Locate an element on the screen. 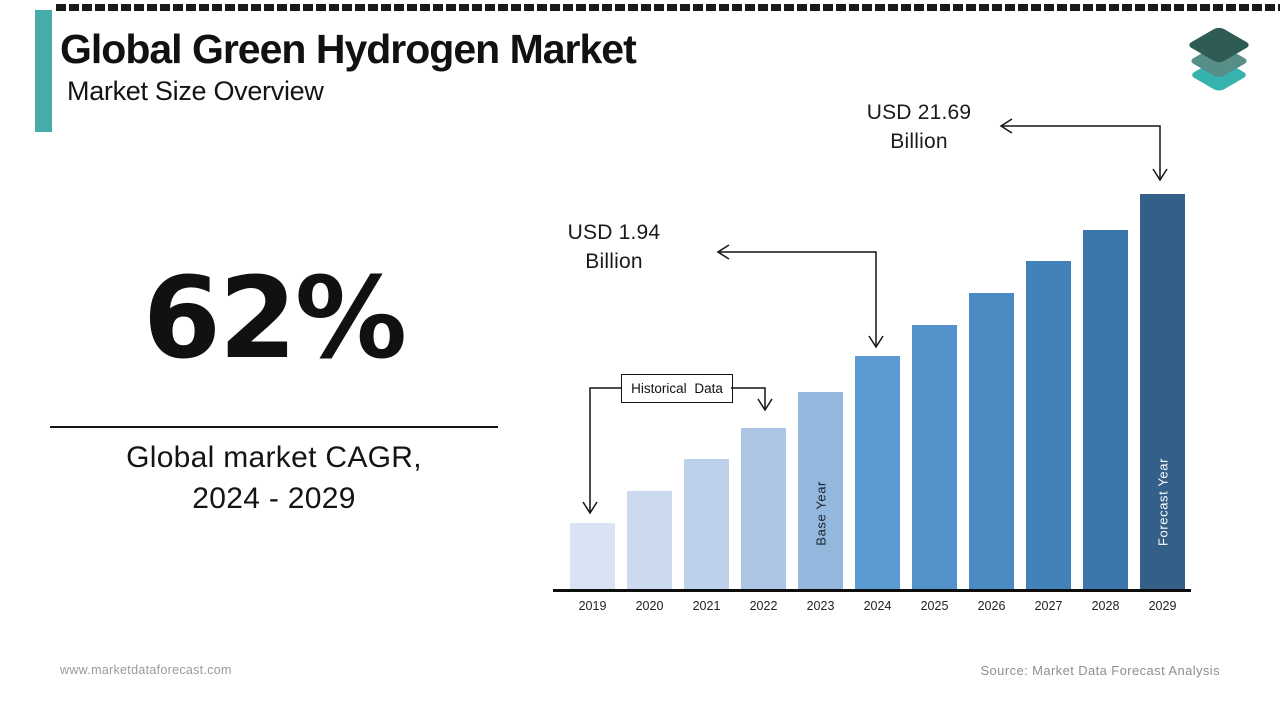  x-tick-2027: 2027 is located at coordinates (1048, 606).